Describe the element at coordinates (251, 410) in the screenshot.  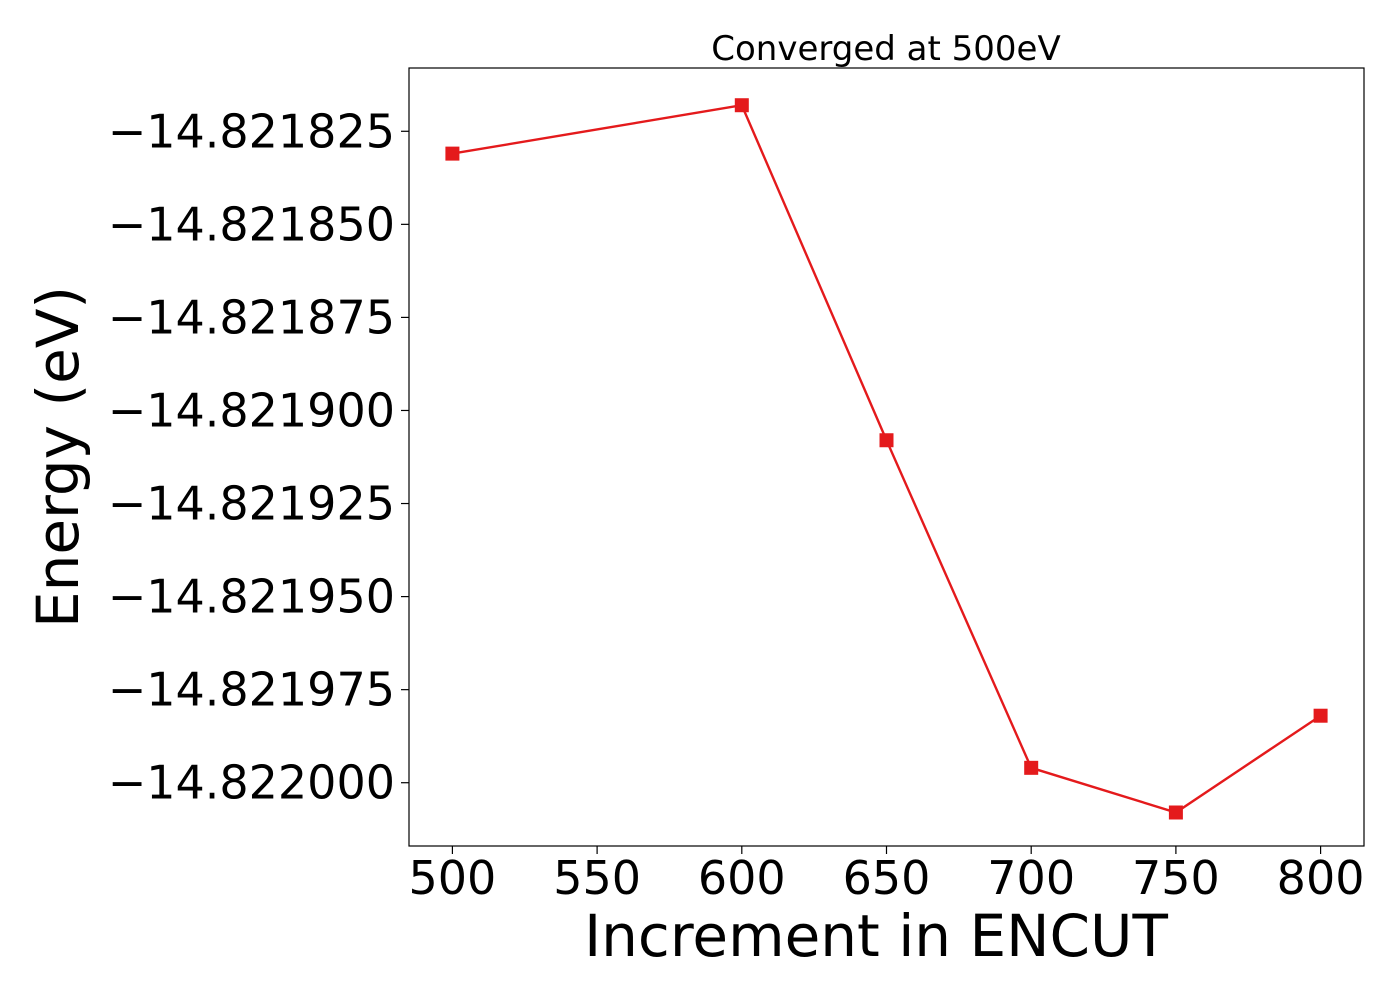
I see `y-tick-label: −14.821900` at that location.